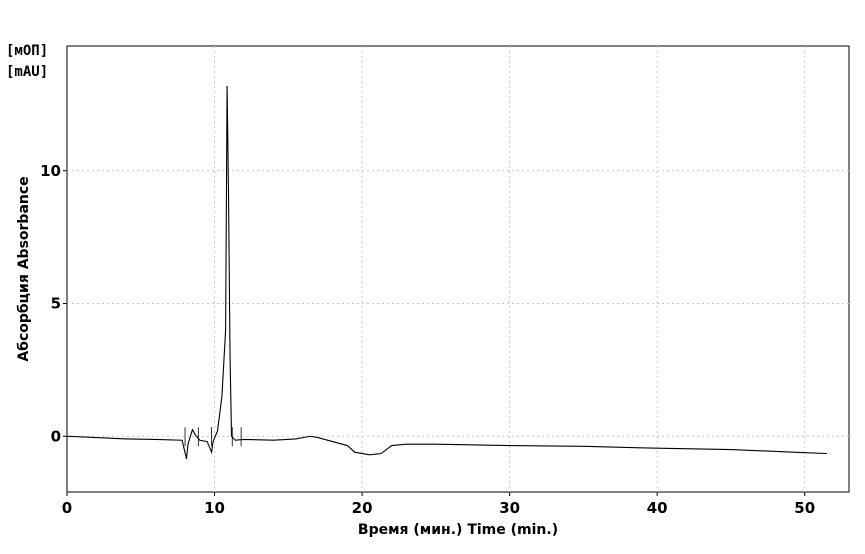  What do you see at coordinates (458, 530) in the screenshot?
I see `x-axis-label: Время (мин.) Time (min.)` at bounding box center [458, 530].